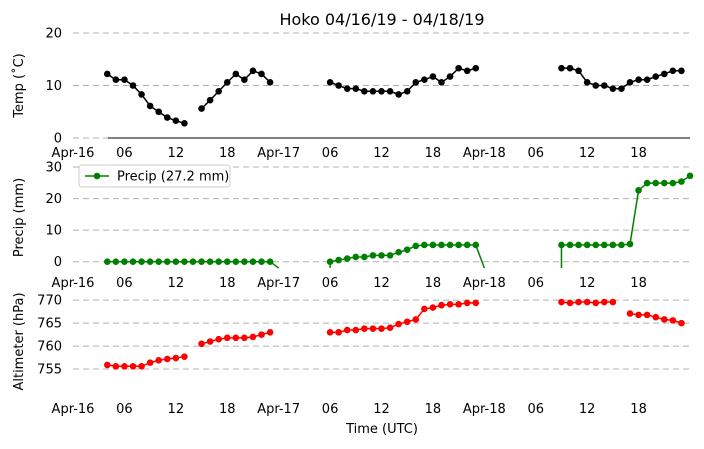 This screenshot has width=704, height=449. Describe the element at coordinates (278, 283) in the screenshot. I see `x-tick-label: Apr-17` at that location.